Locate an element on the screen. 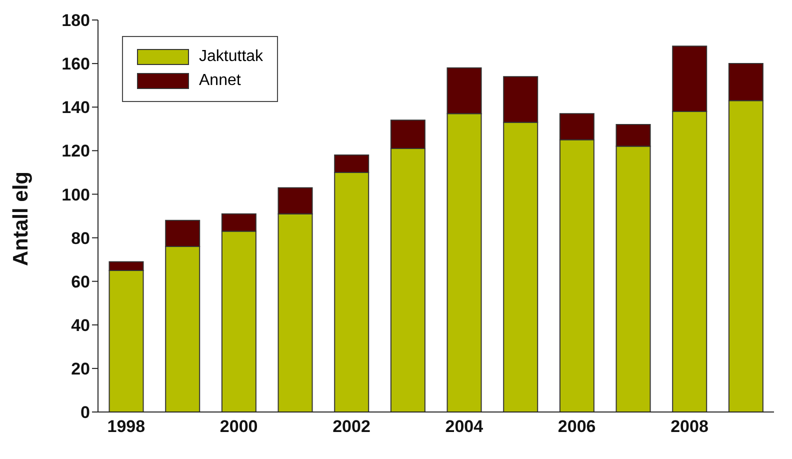 The height and width of the screenshot is (459, 792). y-tick-label: 100 is located at coordinates (76, 194).